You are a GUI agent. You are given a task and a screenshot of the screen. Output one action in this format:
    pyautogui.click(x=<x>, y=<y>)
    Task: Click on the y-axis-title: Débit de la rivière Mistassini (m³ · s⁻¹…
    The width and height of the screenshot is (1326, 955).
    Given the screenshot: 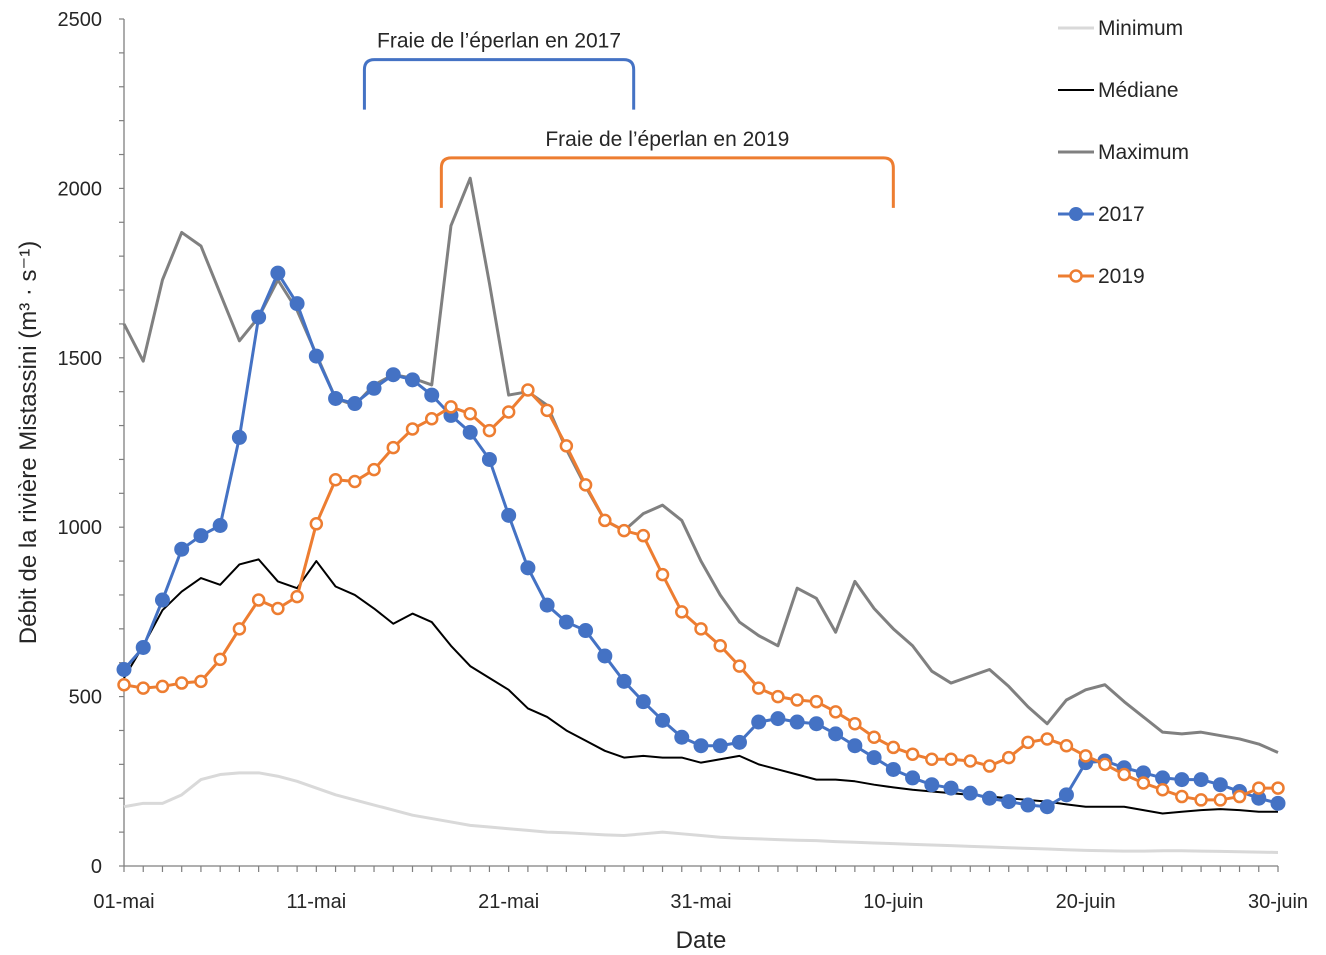 What is the action you would take?
    pyautogui.click(x=28, y=442)
    